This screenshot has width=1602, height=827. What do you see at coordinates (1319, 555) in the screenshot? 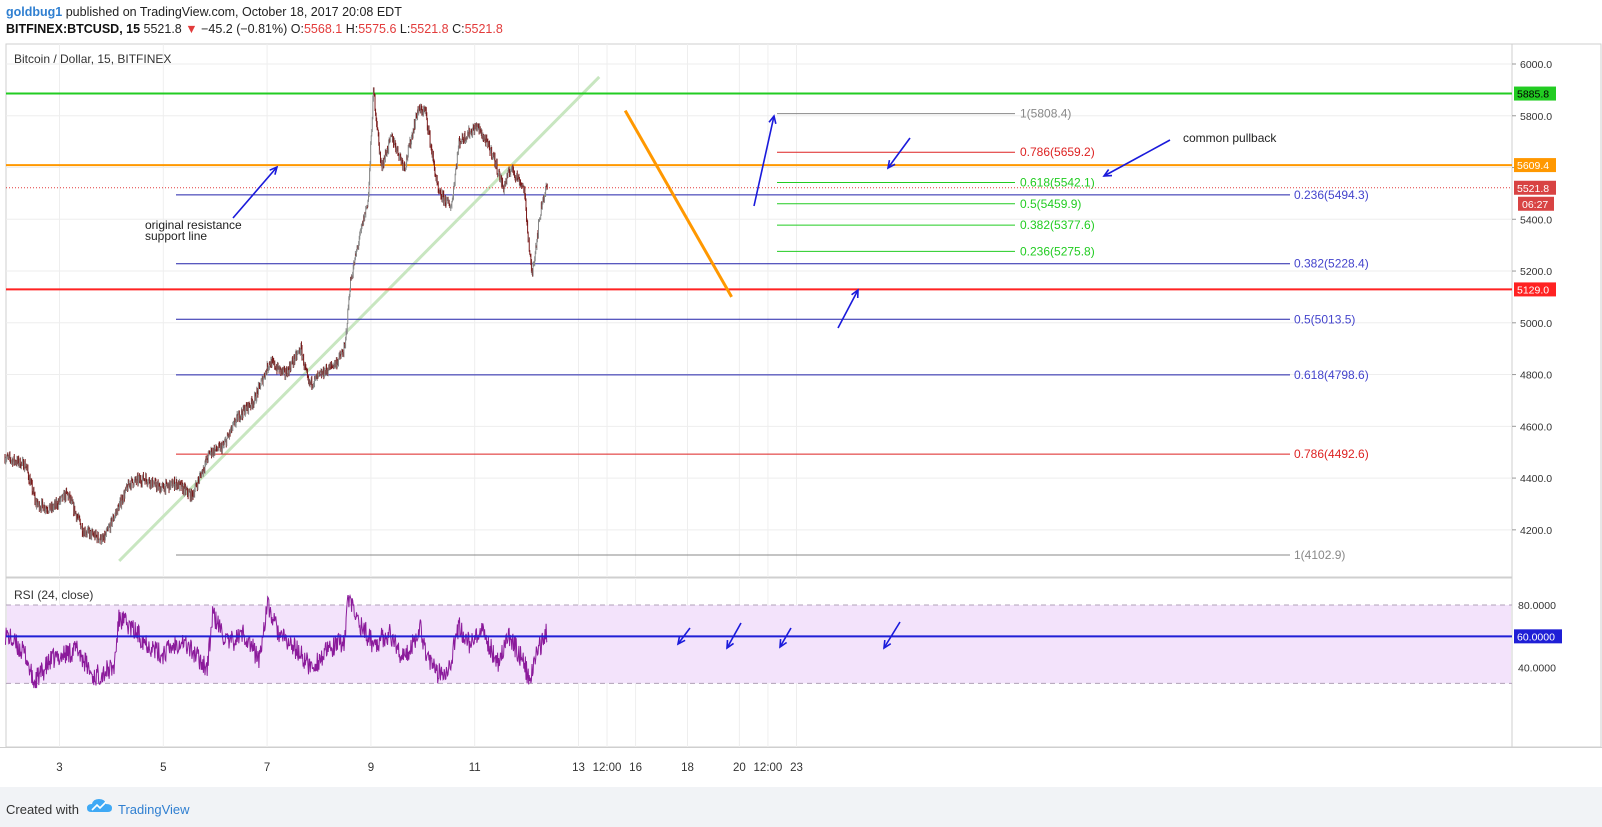
I see `fib-level-label: 1(4102.9)` at bounding box center [1319, 555].